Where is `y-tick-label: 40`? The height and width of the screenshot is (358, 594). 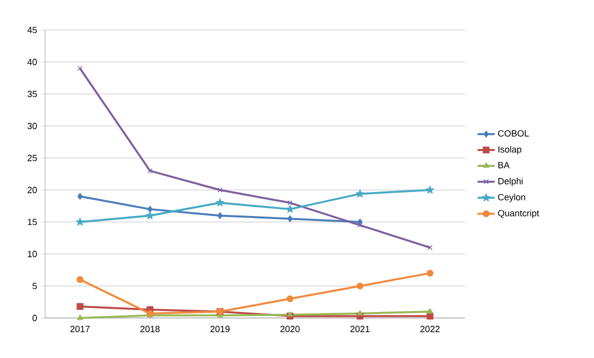 y-tick-label: 40 is located at coordinates (32, 62).